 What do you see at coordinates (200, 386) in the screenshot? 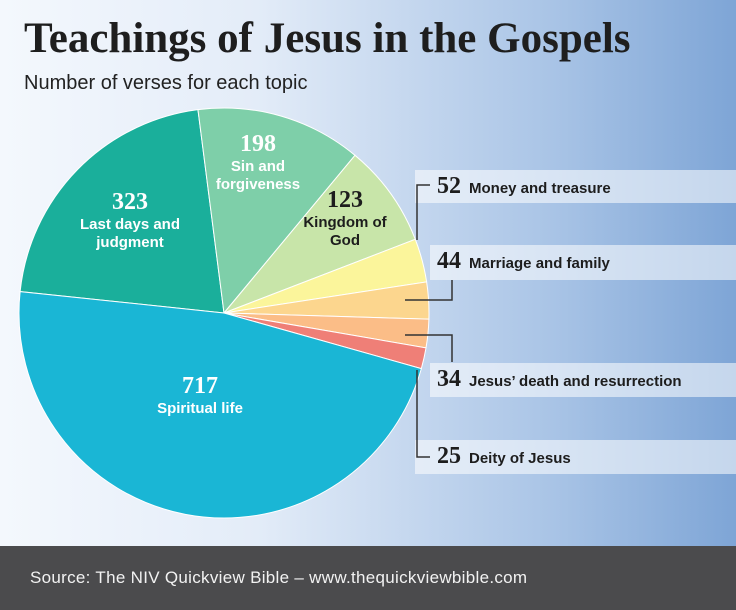
I see `value-label: 717` at bounding box center [200, 386].